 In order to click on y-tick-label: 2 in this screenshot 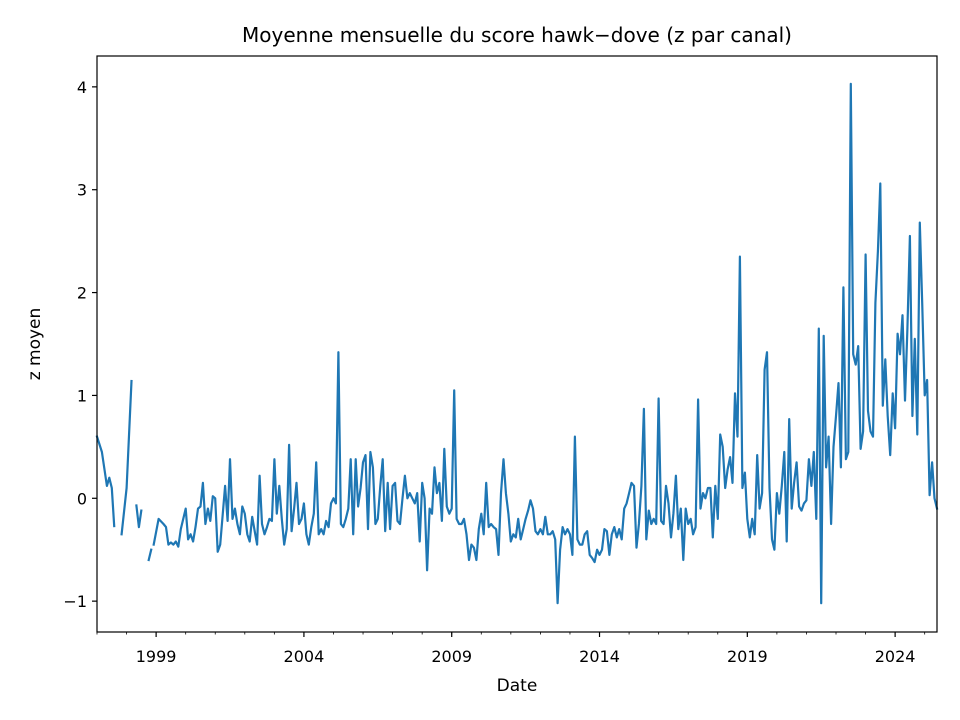, I will do `click(82, 293)`.